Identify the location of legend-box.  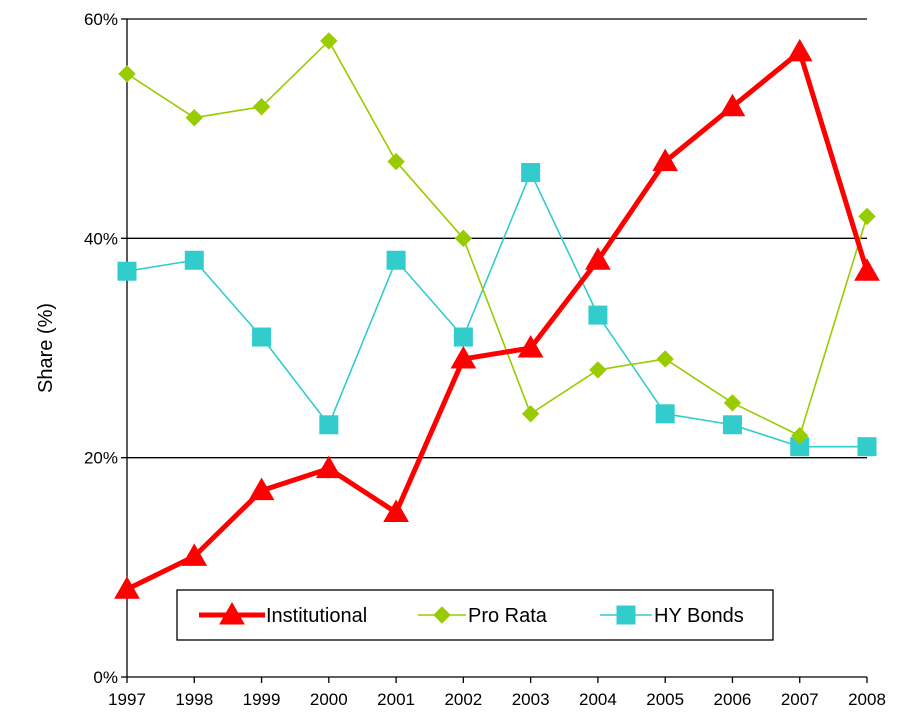
(475, 615).